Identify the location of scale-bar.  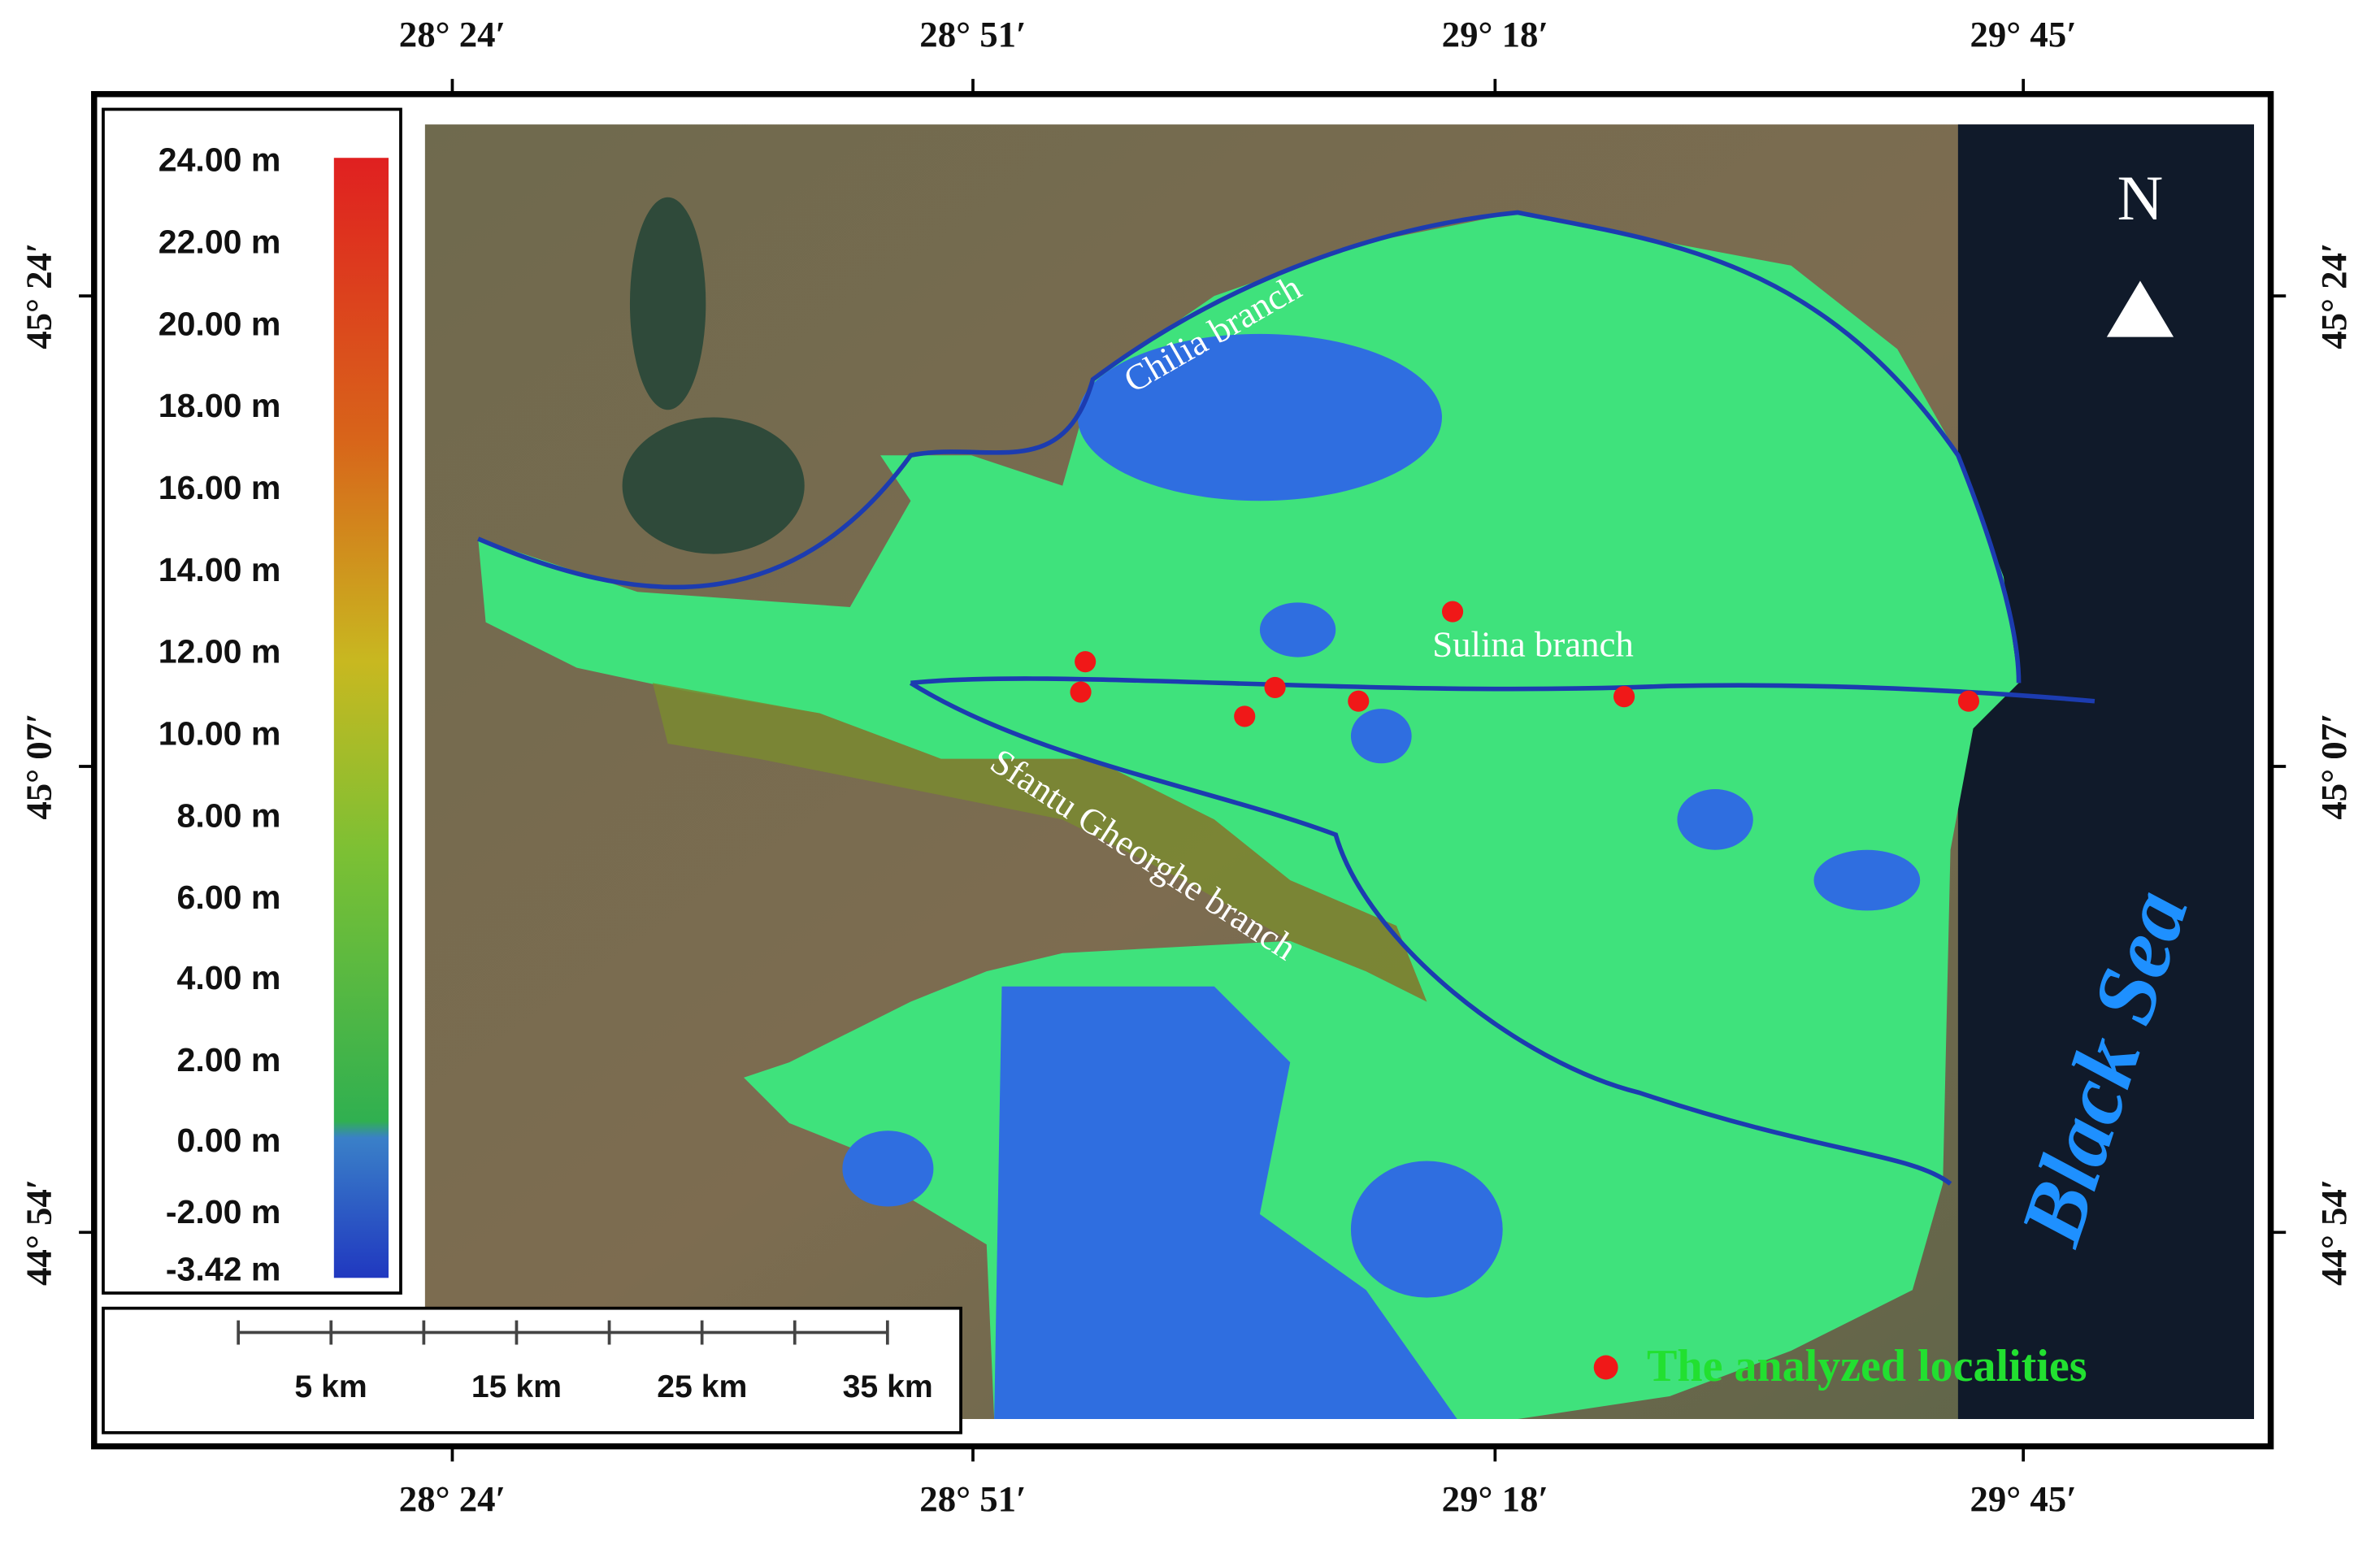
(532, 1370).